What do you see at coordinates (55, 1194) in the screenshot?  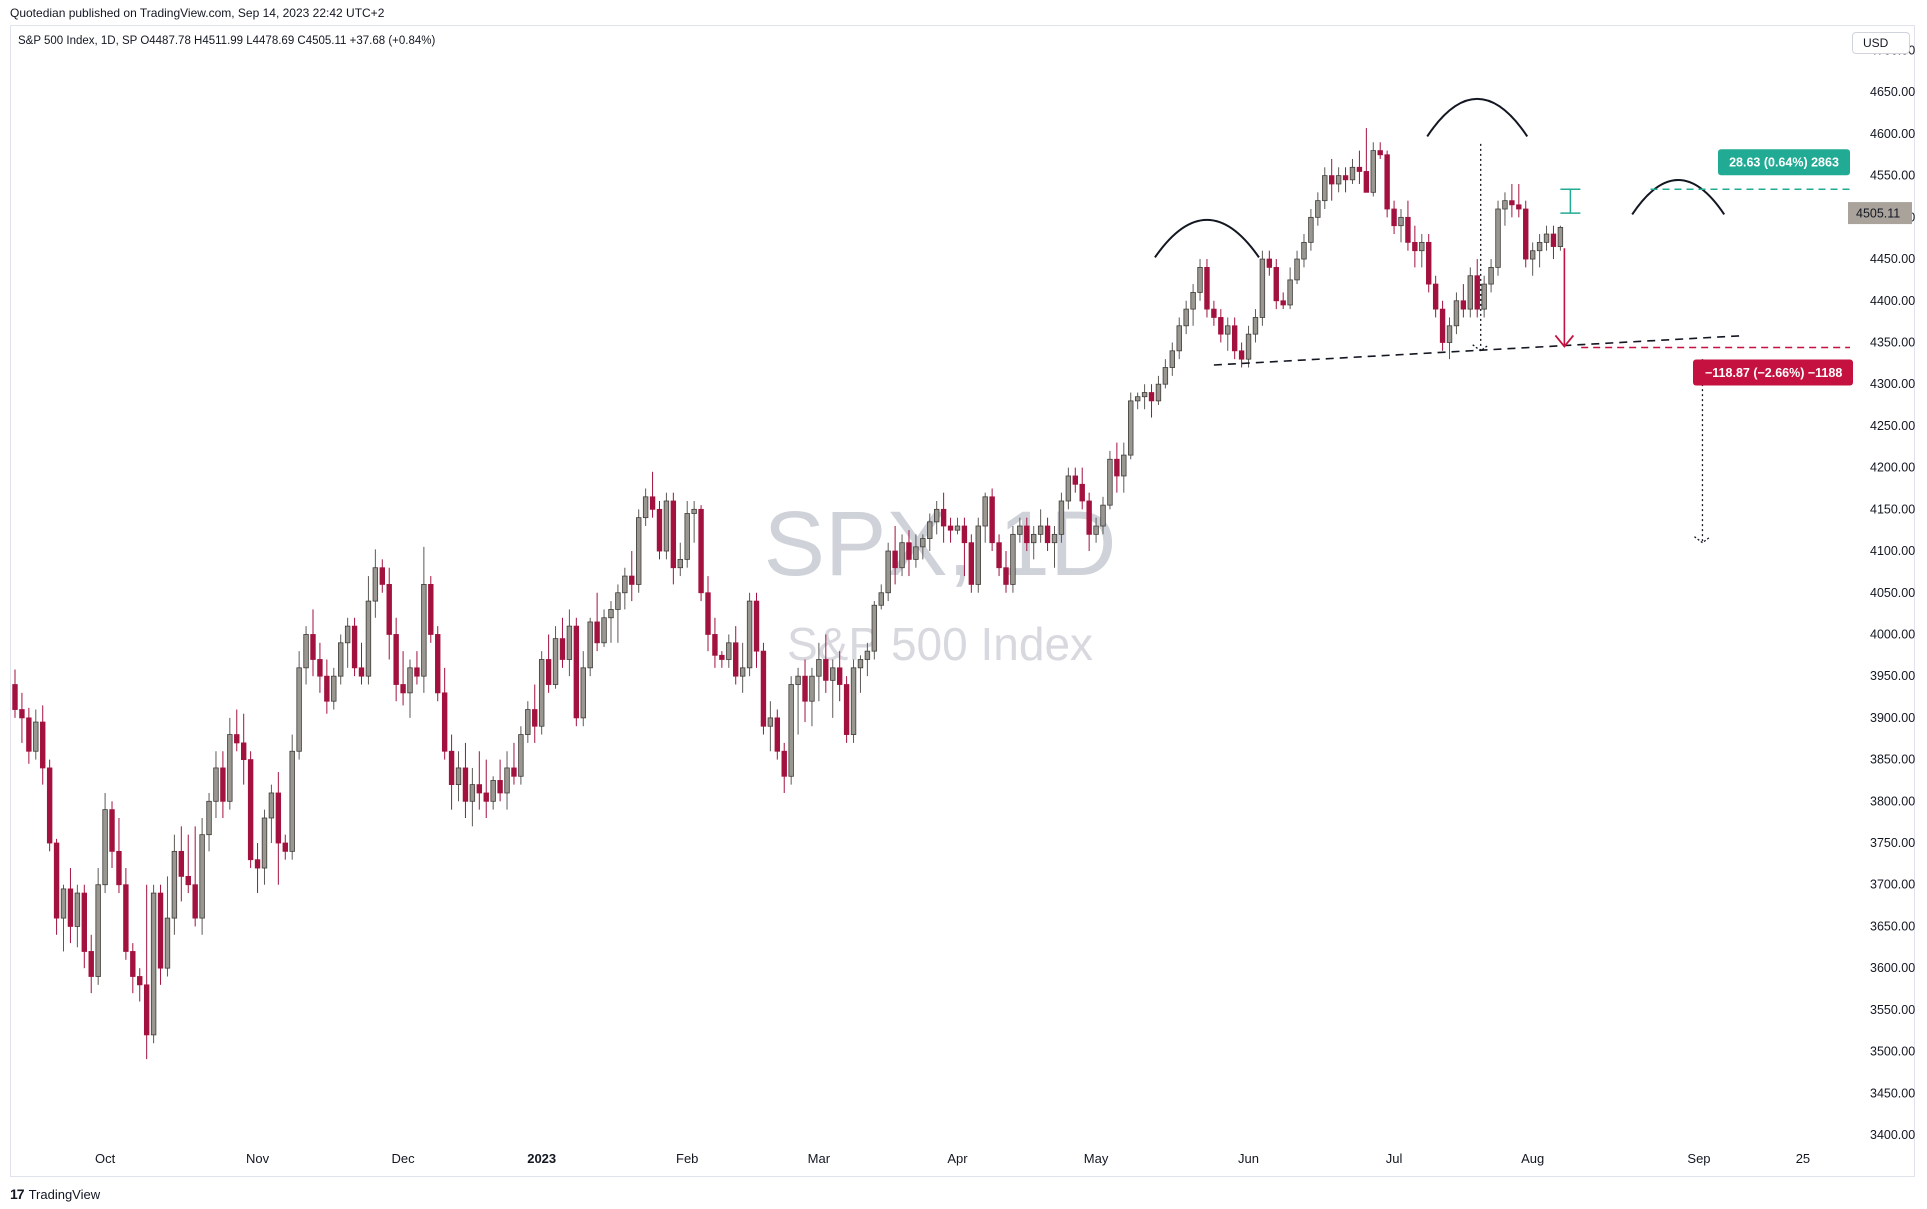 I see `tradingview-logo: 17 TradingView` at bounding box center [55, 1194].